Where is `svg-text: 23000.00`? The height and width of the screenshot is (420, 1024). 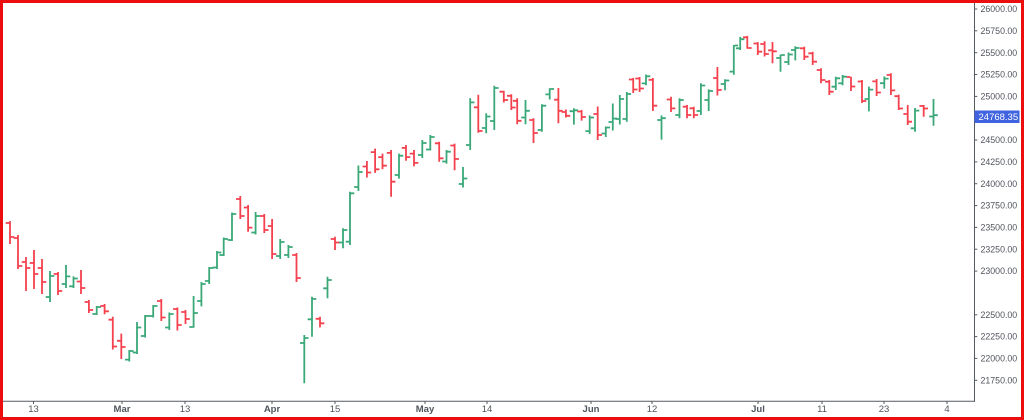
svg-text: 23000.00 is located at coordinates (999, 271).